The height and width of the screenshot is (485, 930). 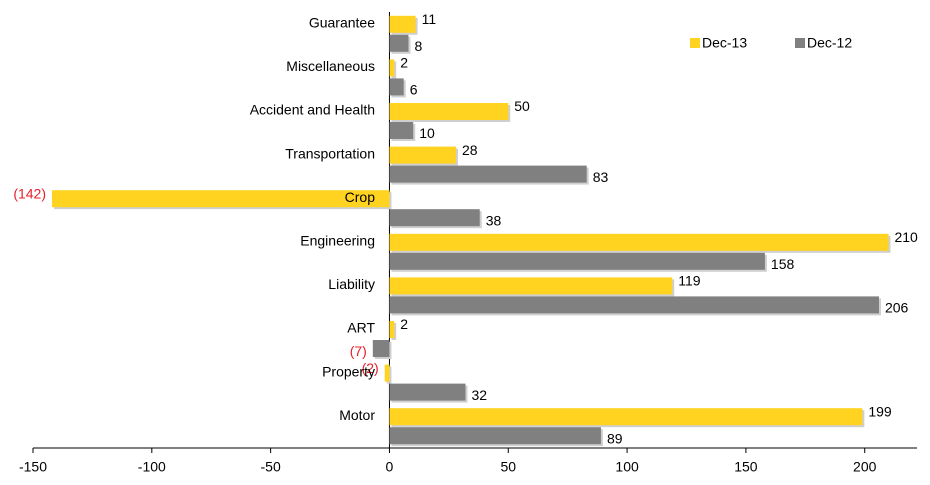 What do you see at coordinates (429, 19) in the screenshot?
I see `value-label: 11` at bounding box center [429, 19].